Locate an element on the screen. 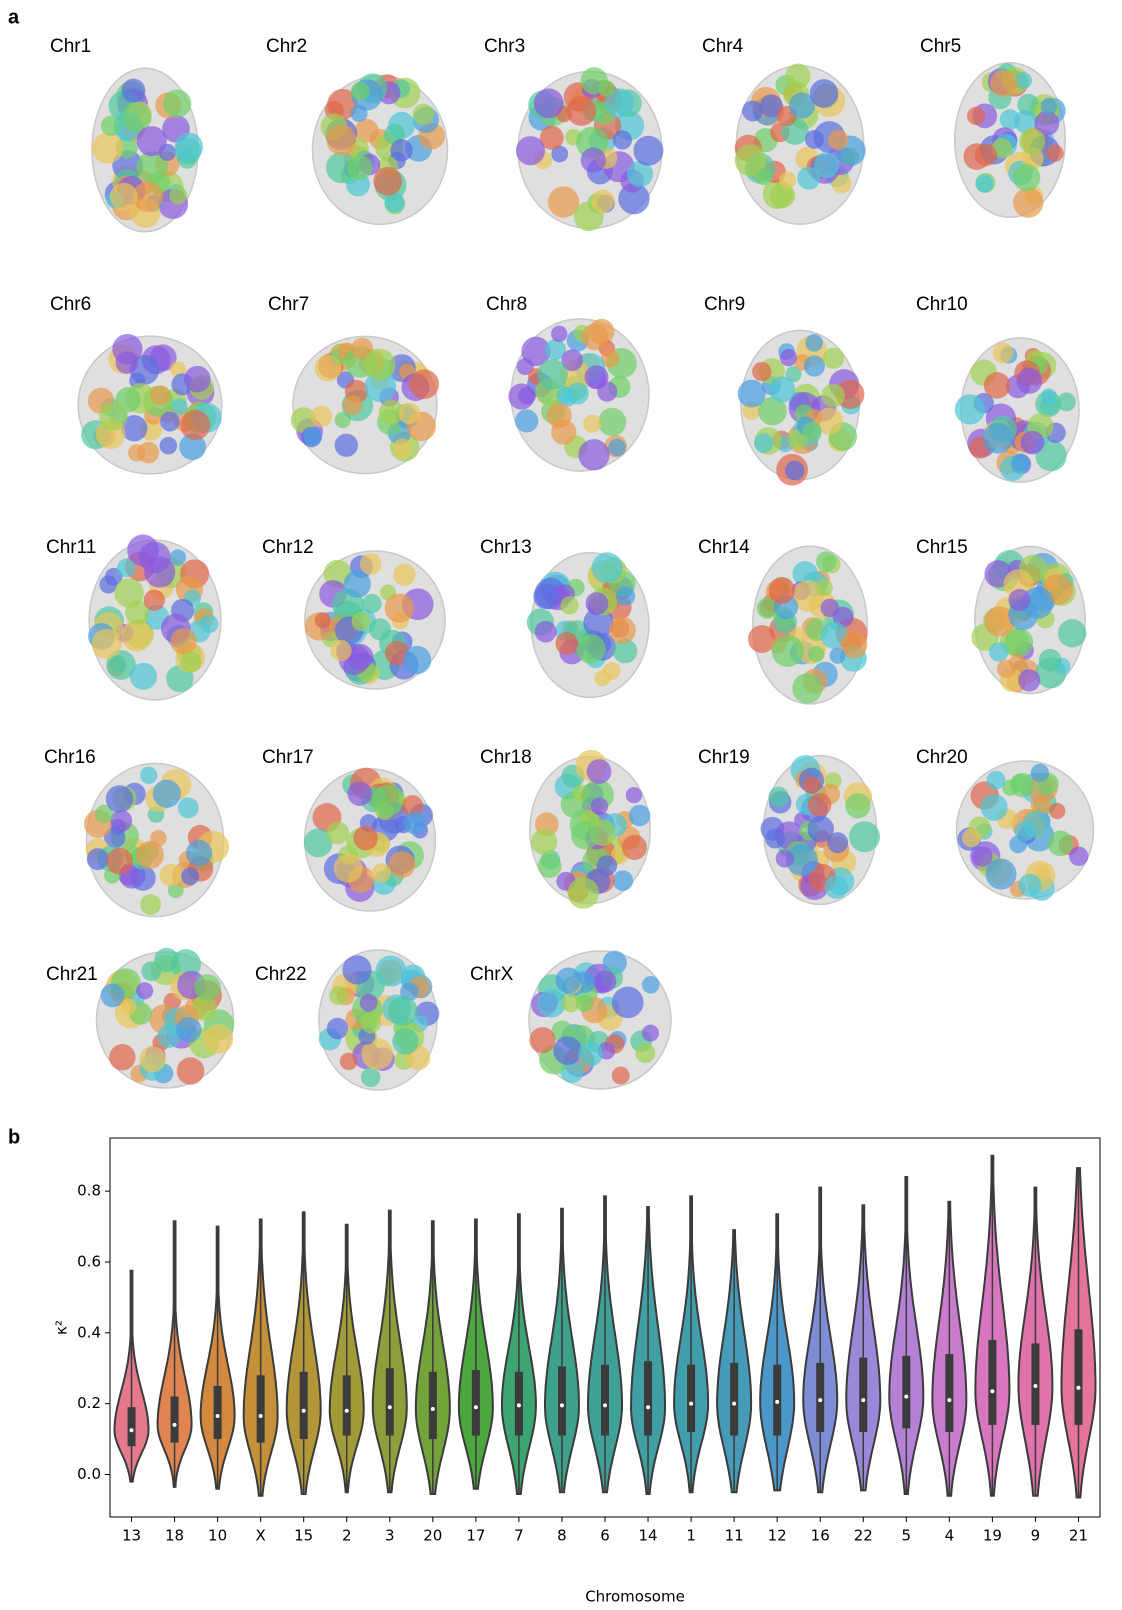 The width and height of the screenshot is (1122, 1610). structure-label: Chr18 is located at coordinates (506, 757).